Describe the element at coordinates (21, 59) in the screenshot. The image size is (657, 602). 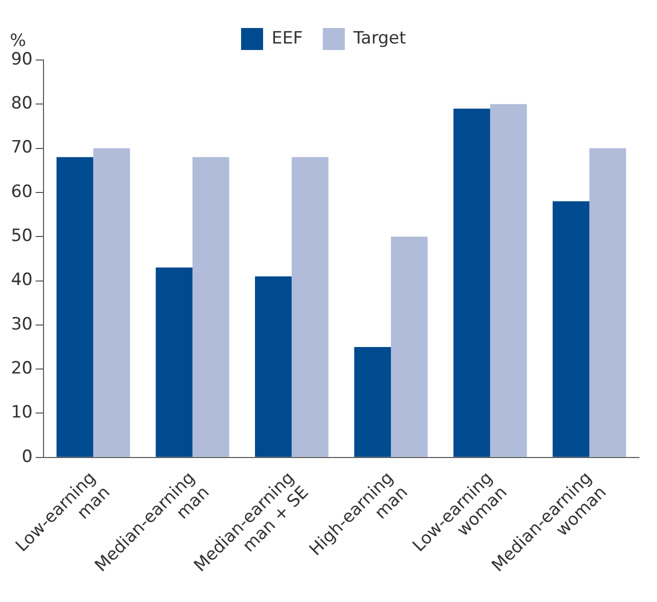
I see `y-tick-label: 90` at that location.